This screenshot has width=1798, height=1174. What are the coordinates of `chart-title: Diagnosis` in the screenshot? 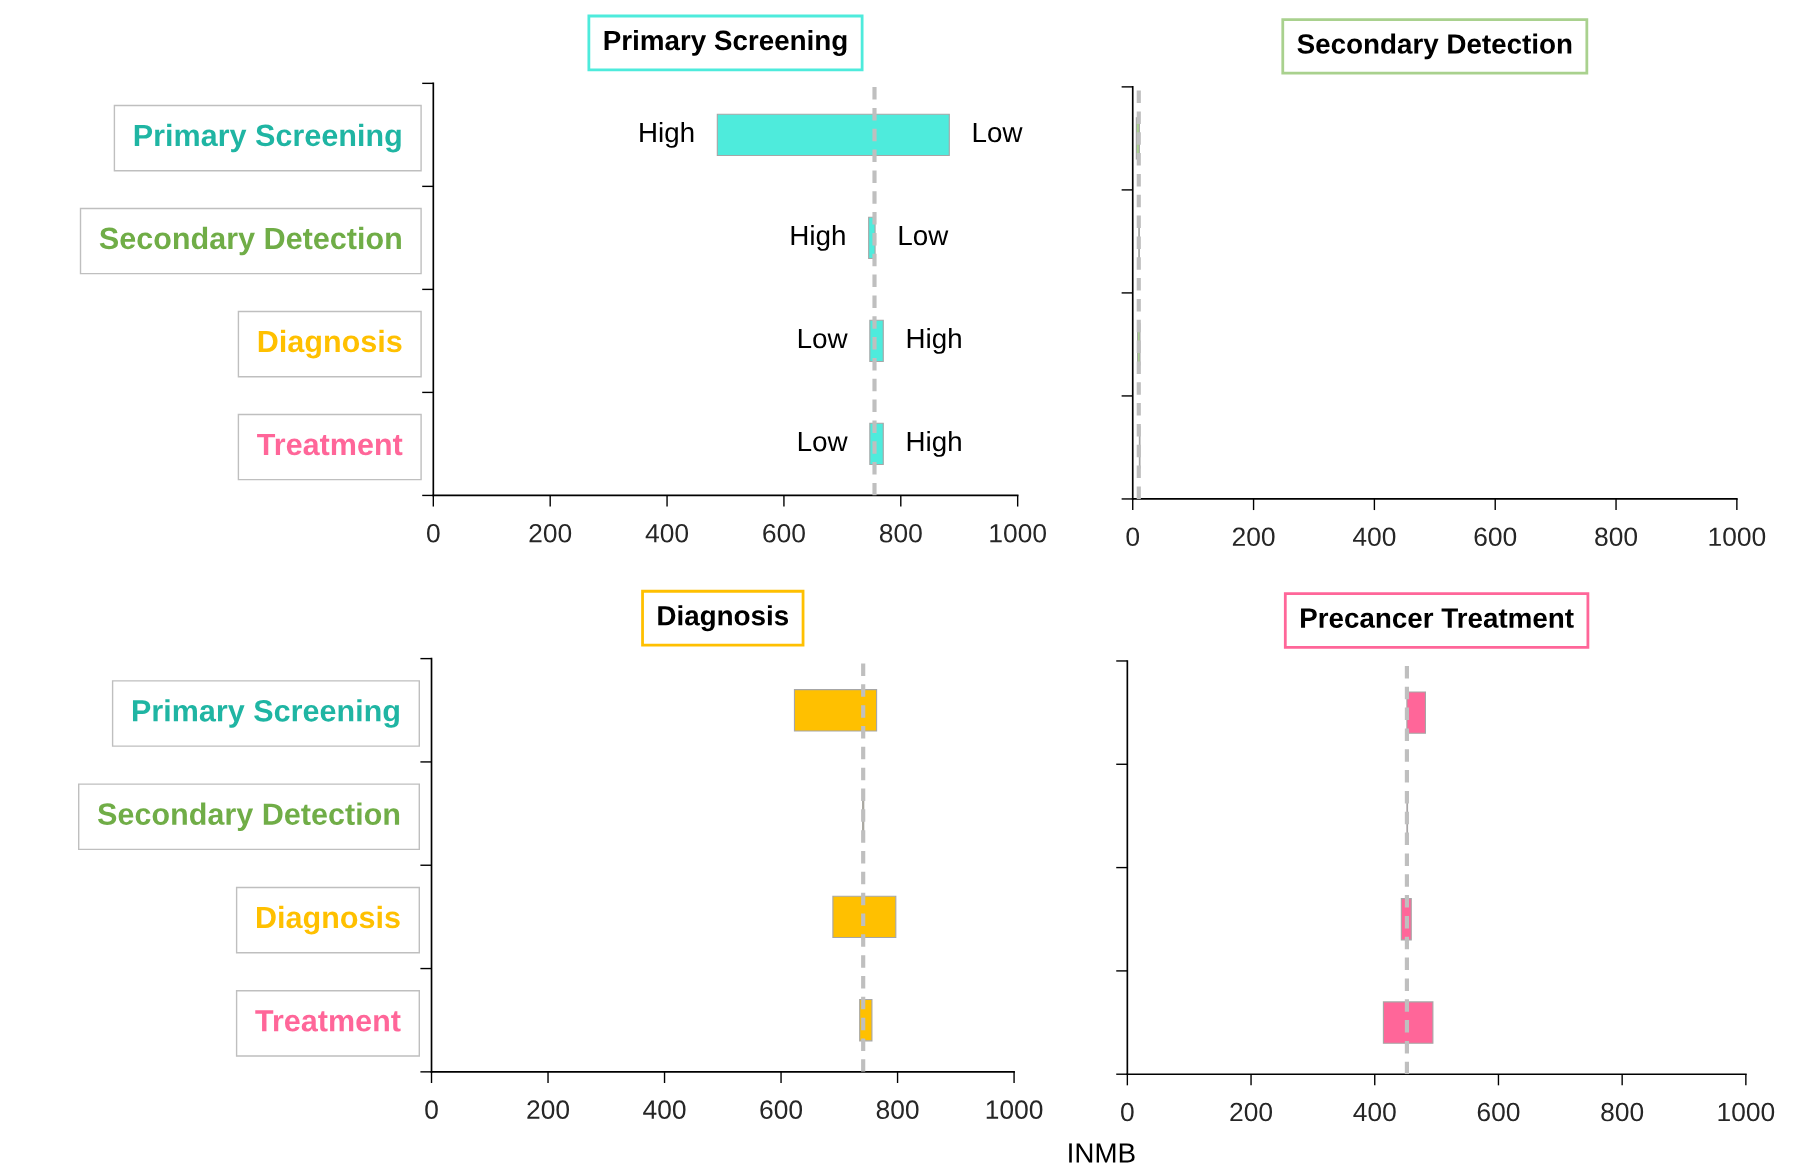 It's located at (723, 618).